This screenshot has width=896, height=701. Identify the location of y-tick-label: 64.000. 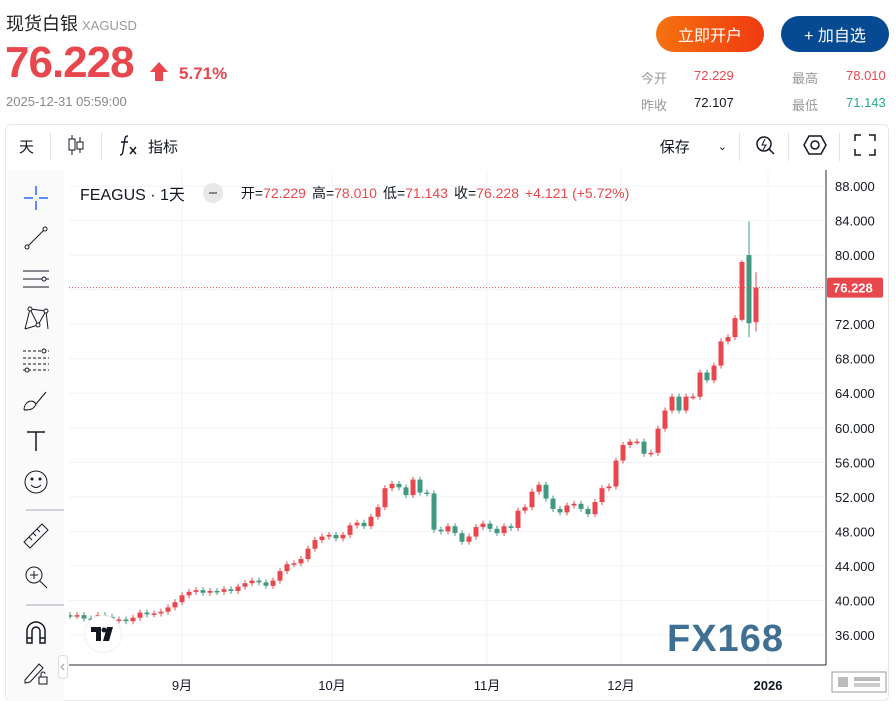
(855, 393).